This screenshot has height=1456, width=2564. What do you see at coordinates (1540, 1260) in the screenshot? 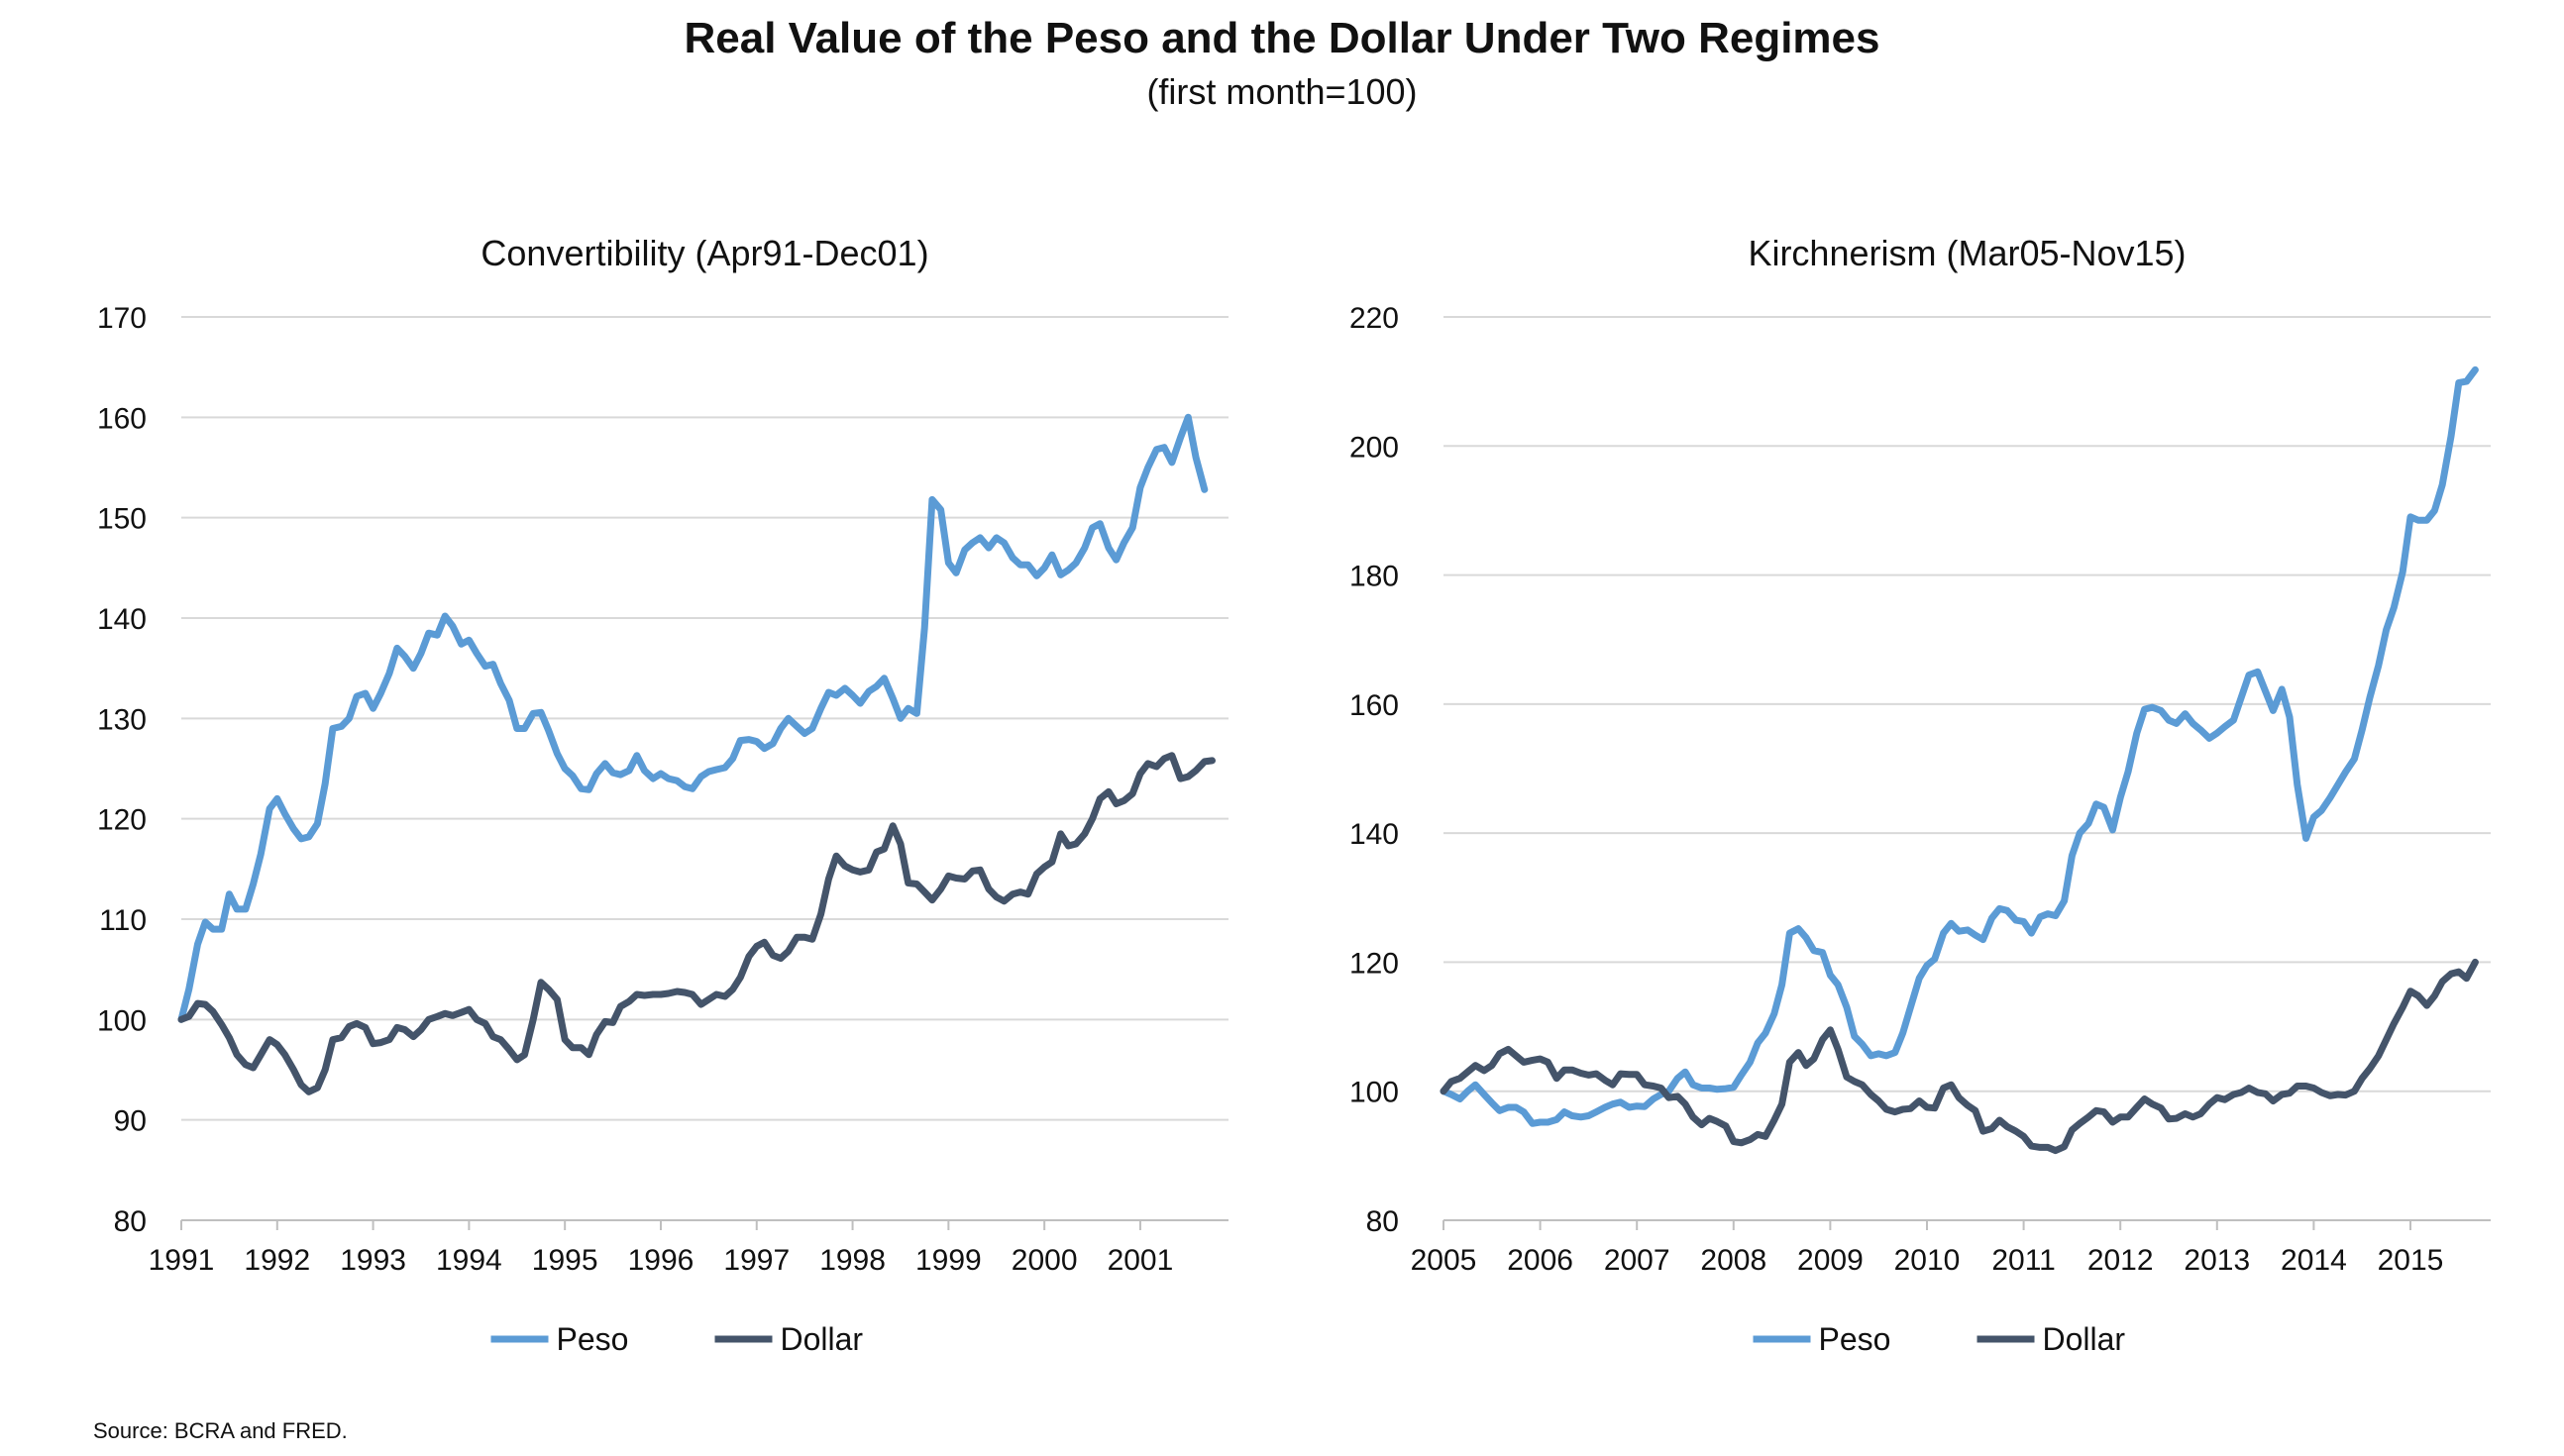
I see `x-tick-label: 2006` at bounding box center [1540, 1260].